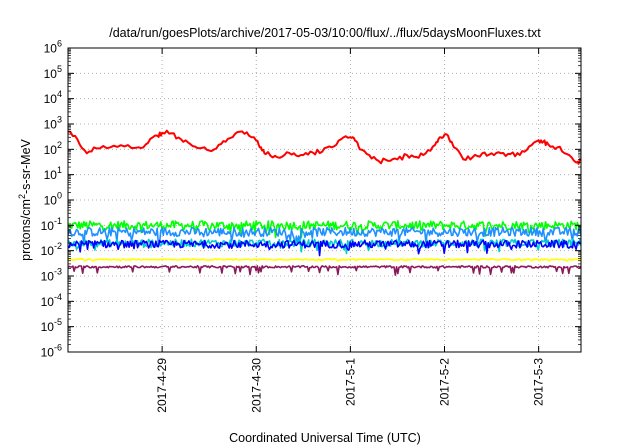 The width and height of the screenshot is (640, 448). What do you see at coordinates (58, 246) in the screenshot?
I see `y-tick-label-exp: -2` at bounding box center [58, 246].